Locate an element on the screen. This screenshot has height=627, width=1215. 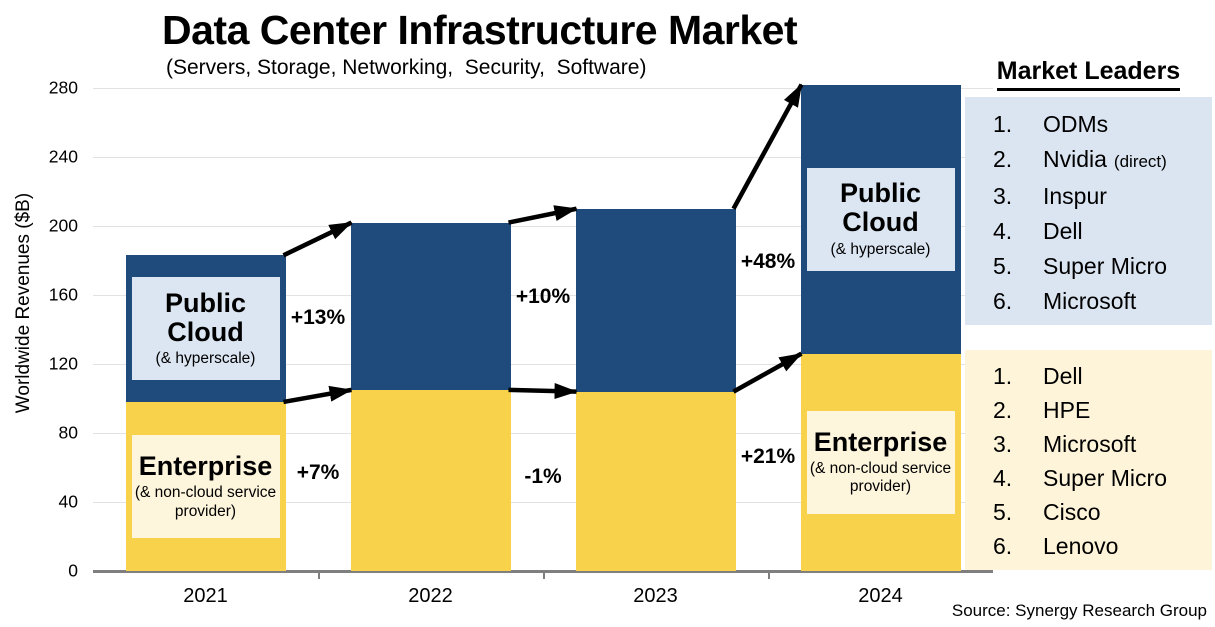
leader-name: HPE is located at coordinates (1067, 410).